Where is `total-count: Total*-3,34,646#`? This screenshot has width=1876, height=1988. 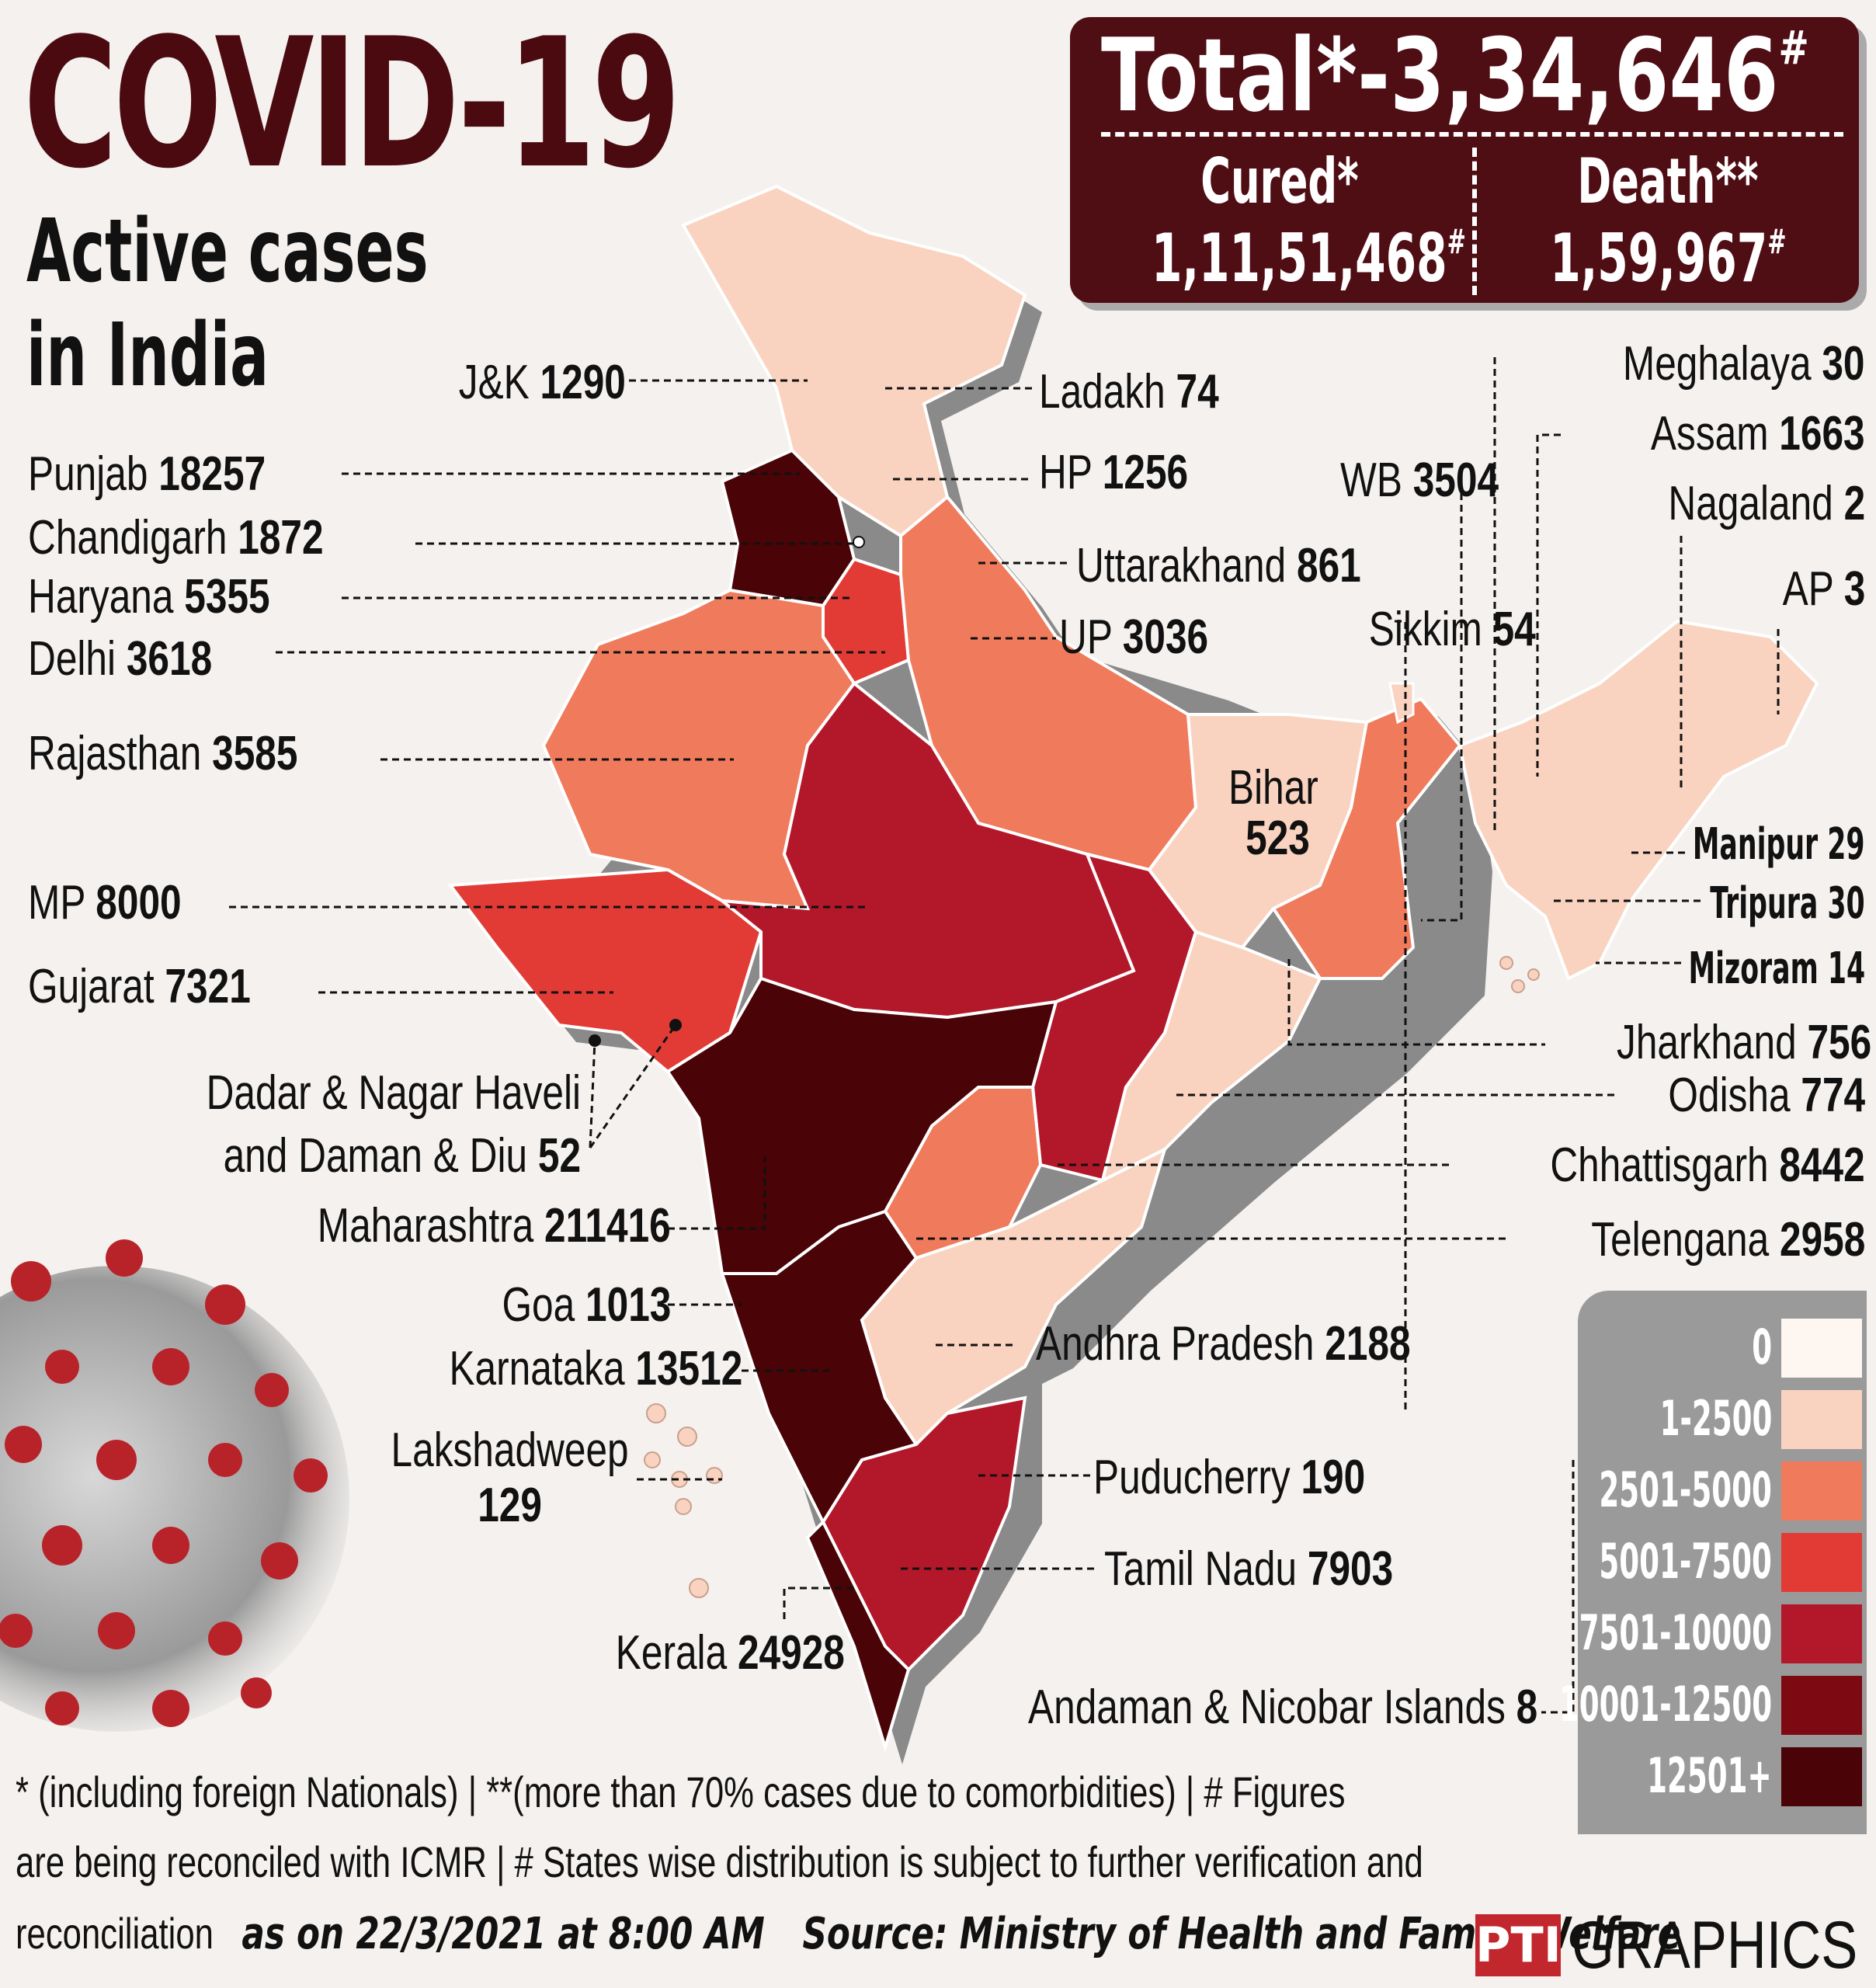 total-count: Total*-3,34,646# is located at coordinates (1455, 76).